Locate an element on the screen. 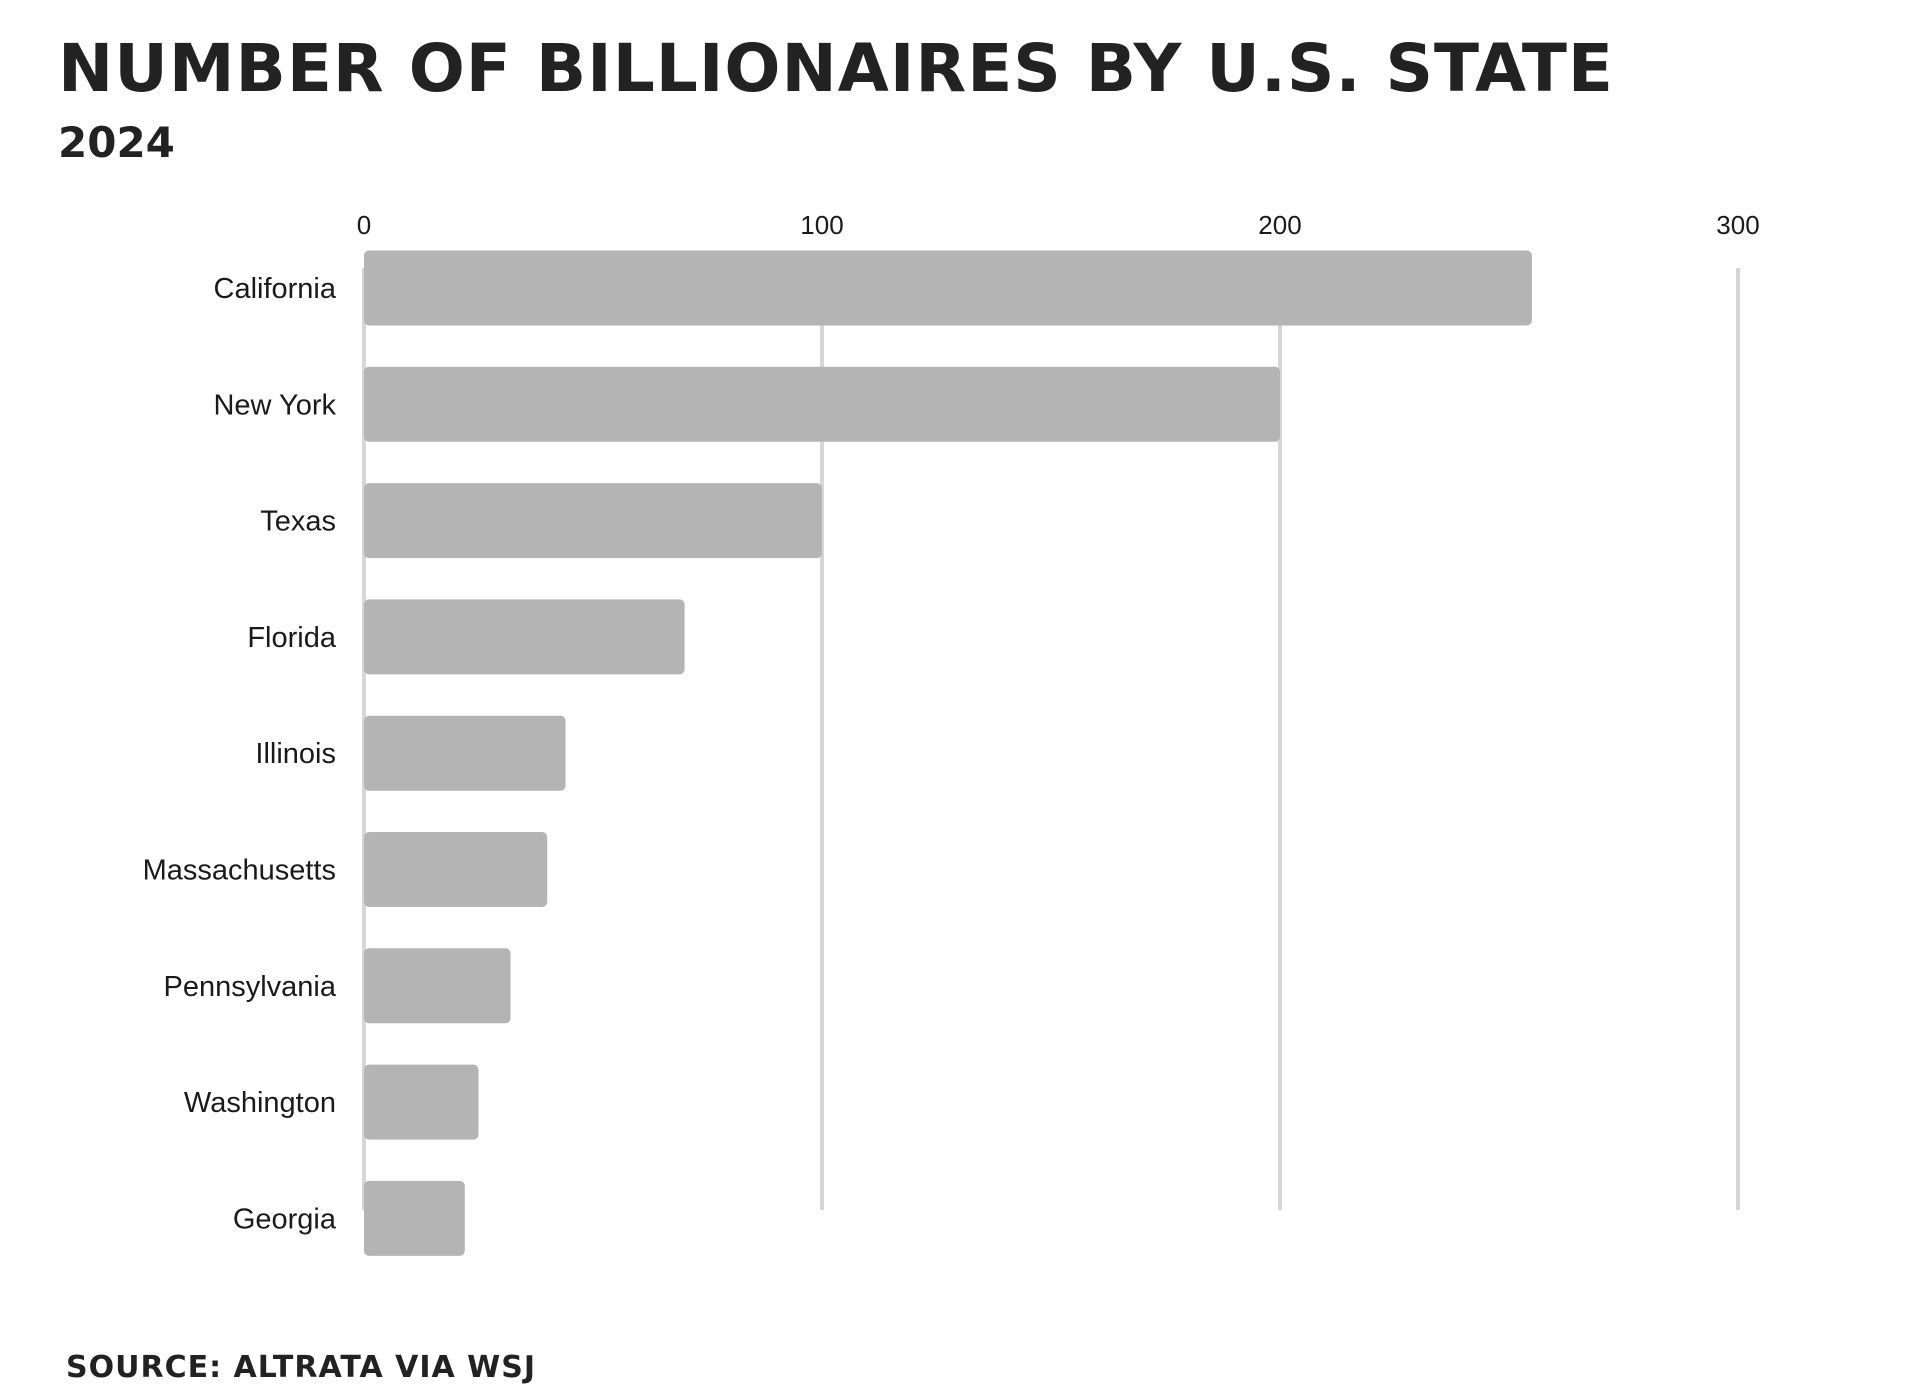 Image resolution: width=1920 pixels, height=1400 pixels. source-note: SOURCE: ALTRATA VIA WSJ is located at coordinates (301, 1367).